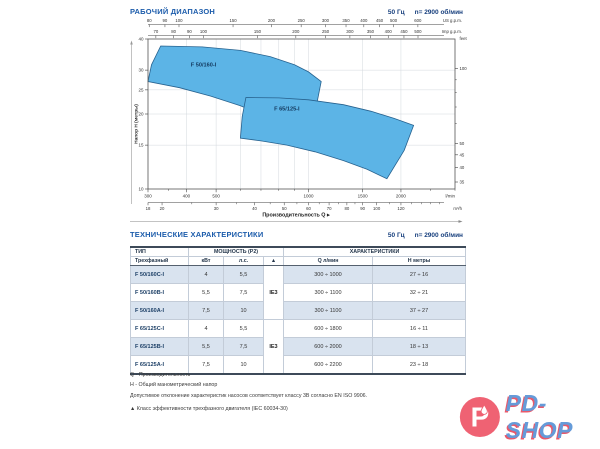 Image resolution: width=600 pixels, height=449 pixels. What do you see at coordinates (159, 346) in the screenshot?
I see `model-cell: F 65/125B-I` at bounding box center [159, 346].